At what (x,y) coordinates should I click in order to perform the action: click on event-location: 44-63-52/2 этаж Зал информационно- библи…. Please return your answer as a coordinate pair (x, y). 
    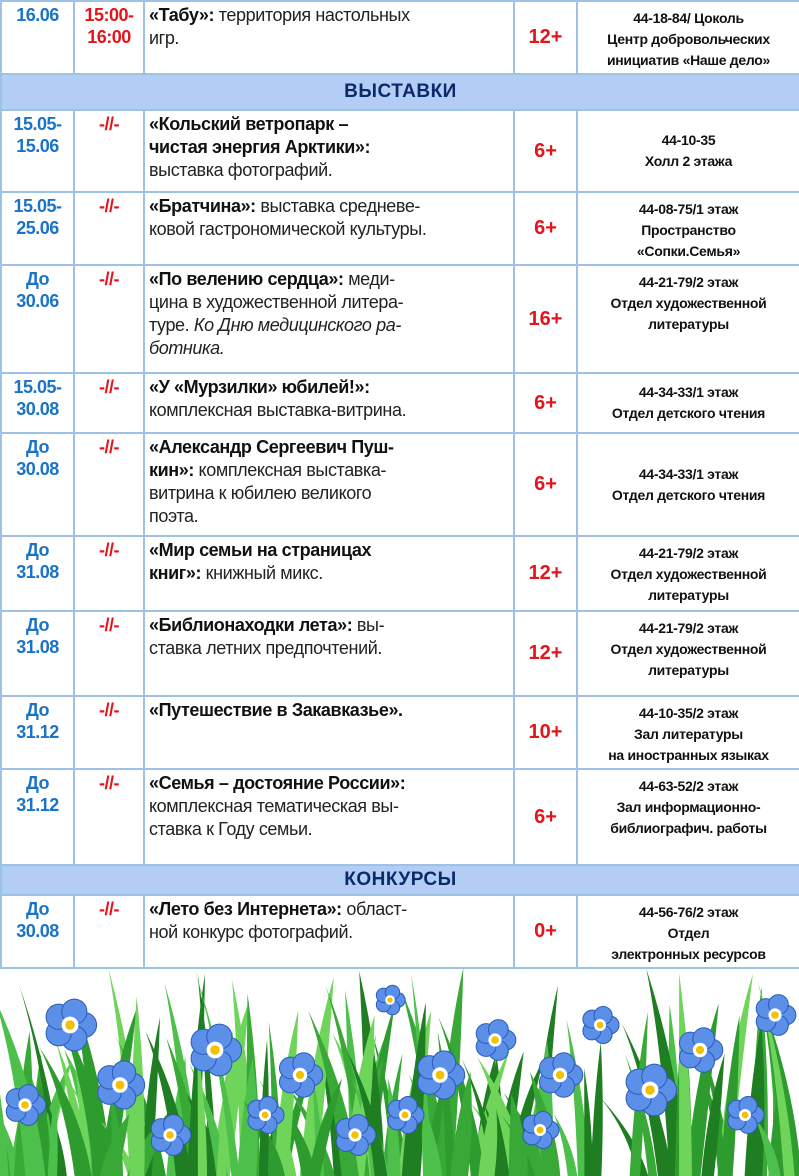
    Looking at the image, I should click on (687, 817).